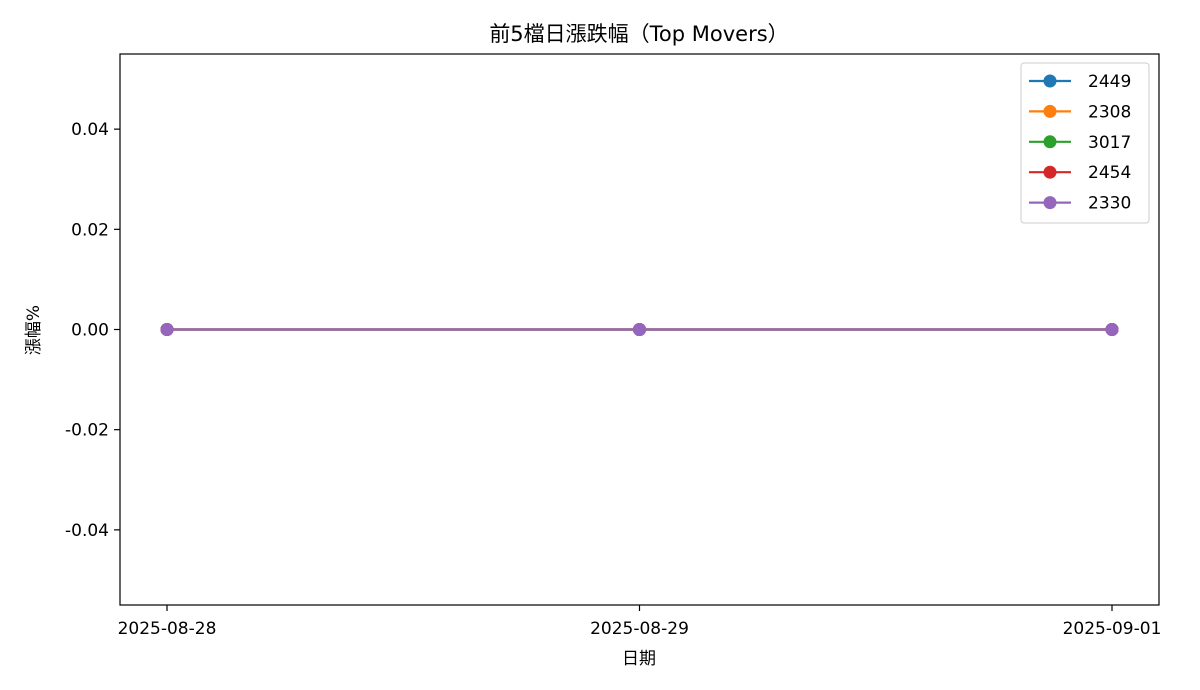 This screenshot has height=690, width=1200. What do you see at coordinates (167, 629) in the screenshot?
I see `x-tick-label: 2025-08-28` at bounding box center [167, 629].